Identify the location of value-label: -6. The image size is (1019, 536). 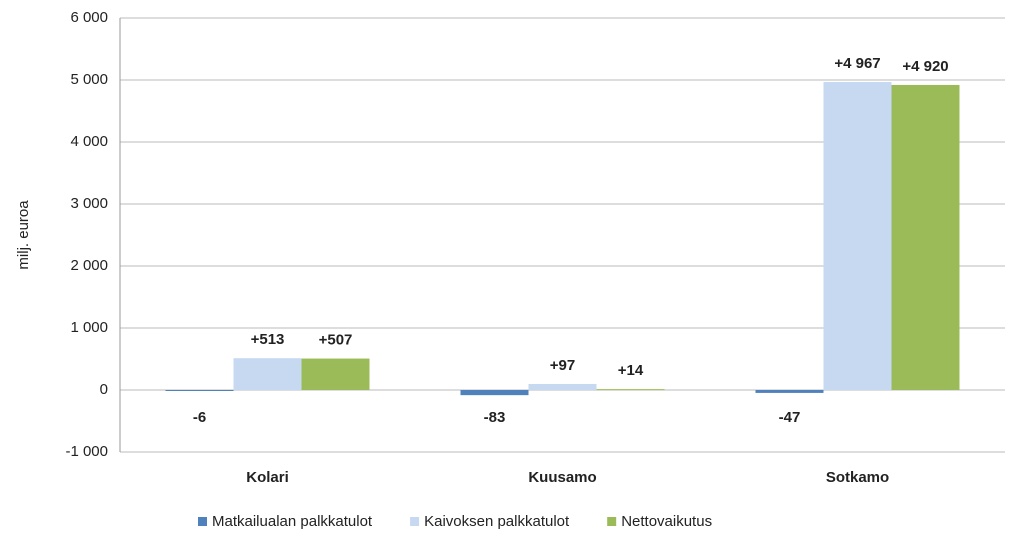
(199, 417).